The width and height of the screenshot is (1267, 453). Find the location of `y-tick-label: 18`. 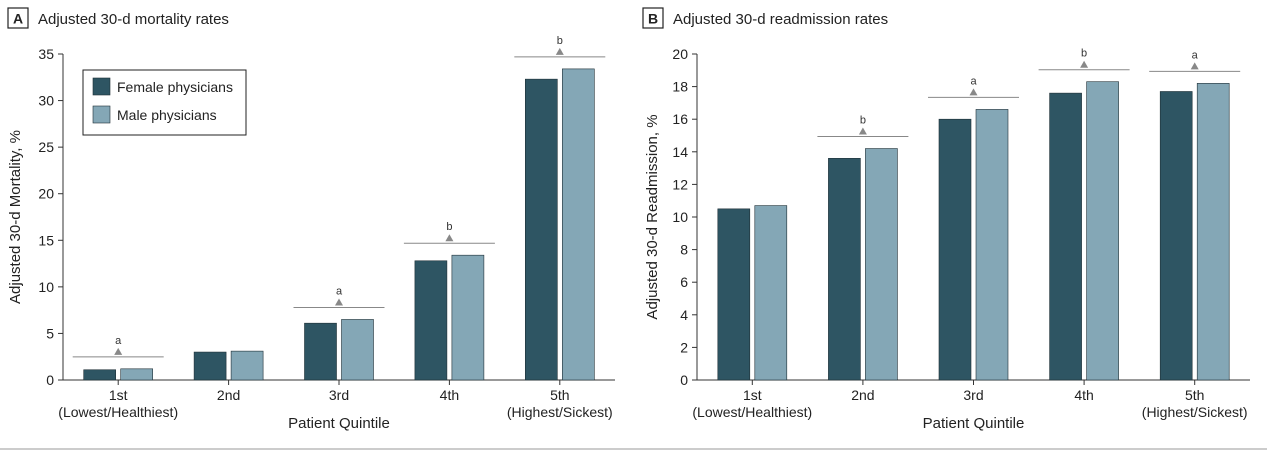

y-tick-label: 18 is located at coordinates (680, 87).